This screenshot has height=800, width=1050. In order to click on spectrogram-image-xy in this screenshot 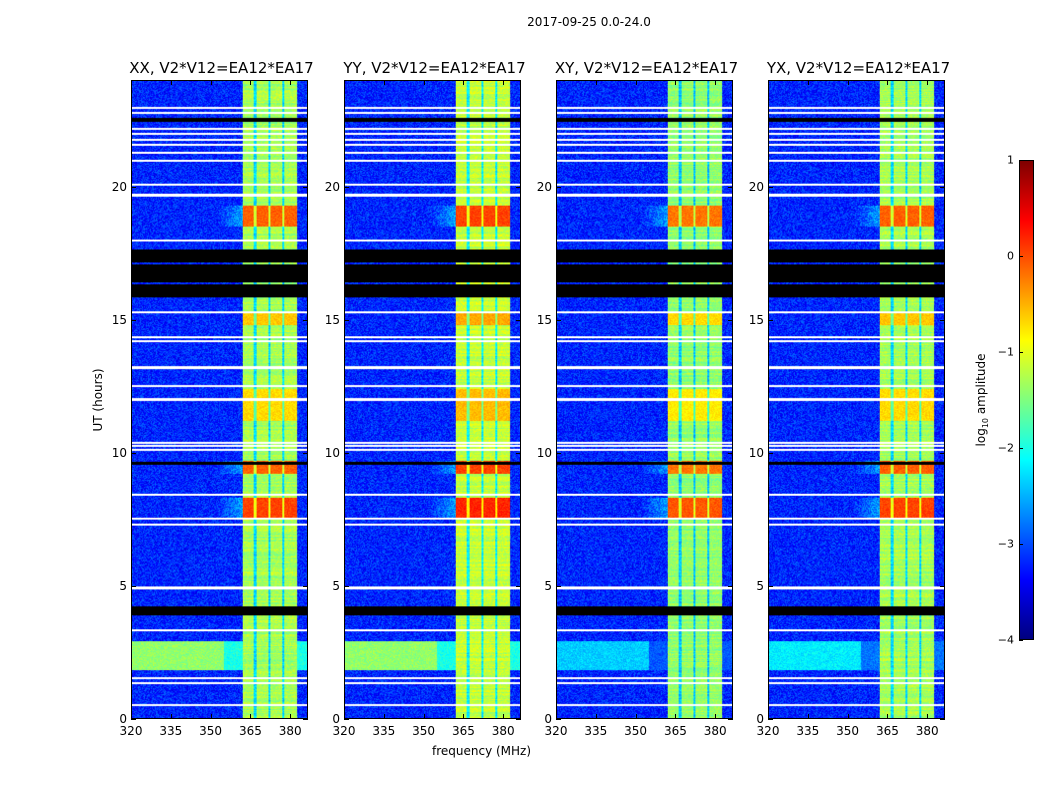, I will do `click(644, 399)`.